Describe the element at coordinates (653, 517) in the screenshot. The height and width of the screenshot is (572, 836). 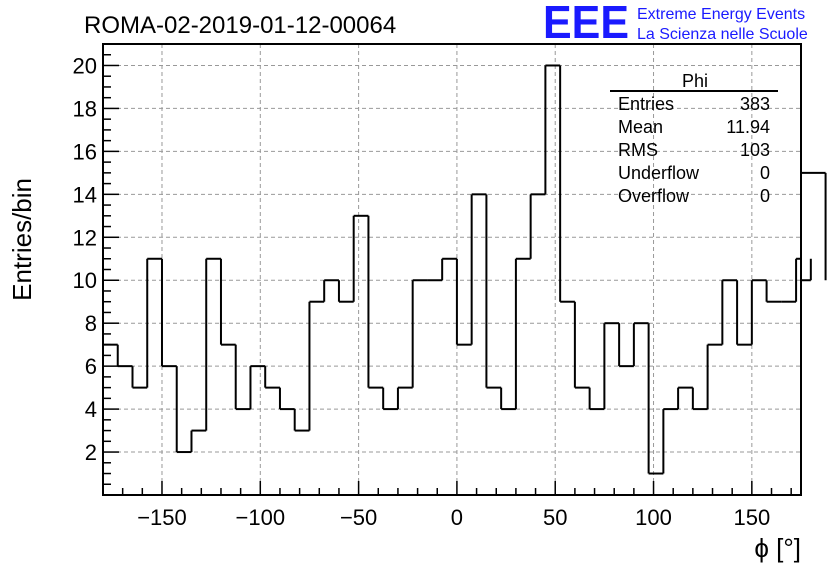
I see `x-tick-label: 100` at that location.